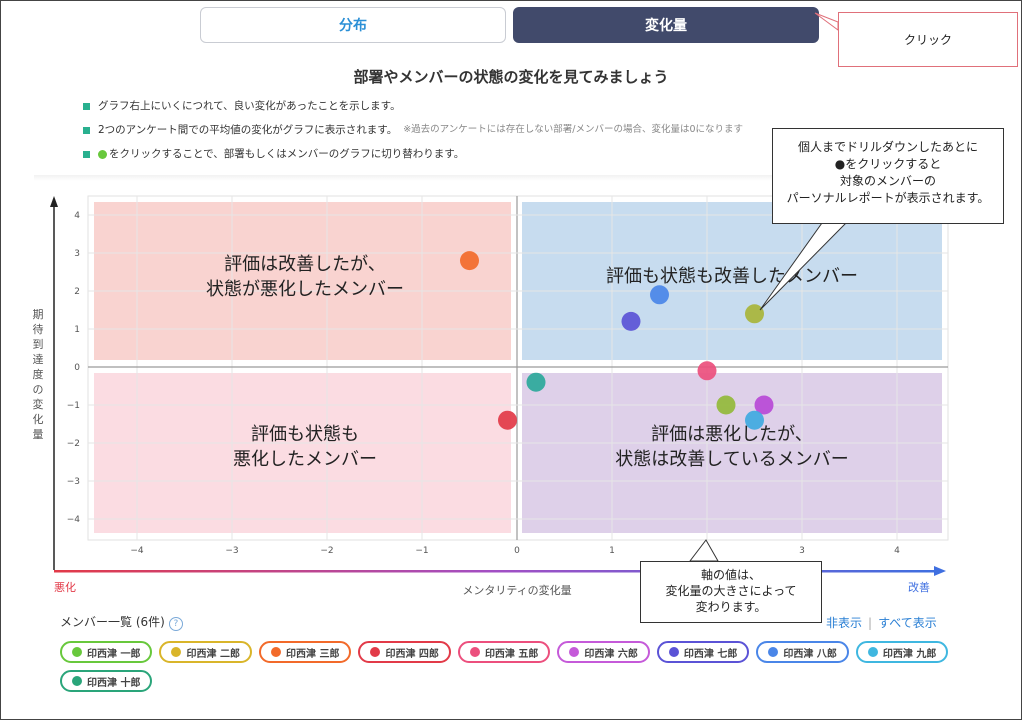  What do you see at coordinates (305, 264) in the screenshot?
I see `quadrant-label-line: 評価は改善したが、` at bounding box center [305, 264].